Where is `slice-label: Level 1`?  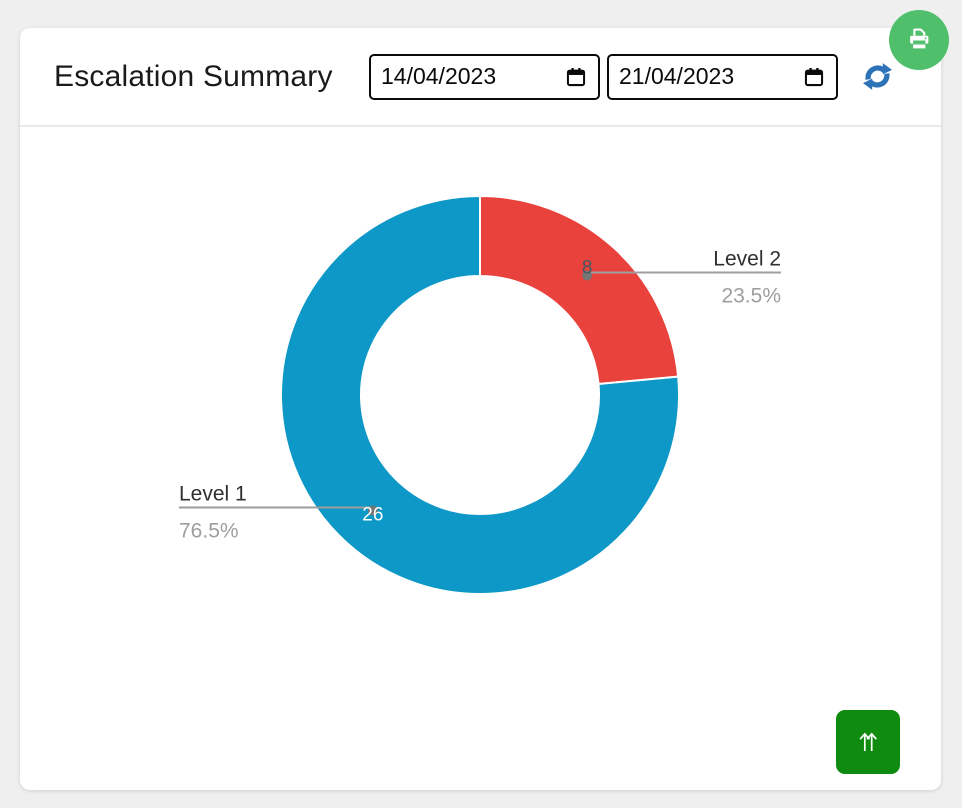 slice-label: Level 1 is located at coordinates (213, 494).